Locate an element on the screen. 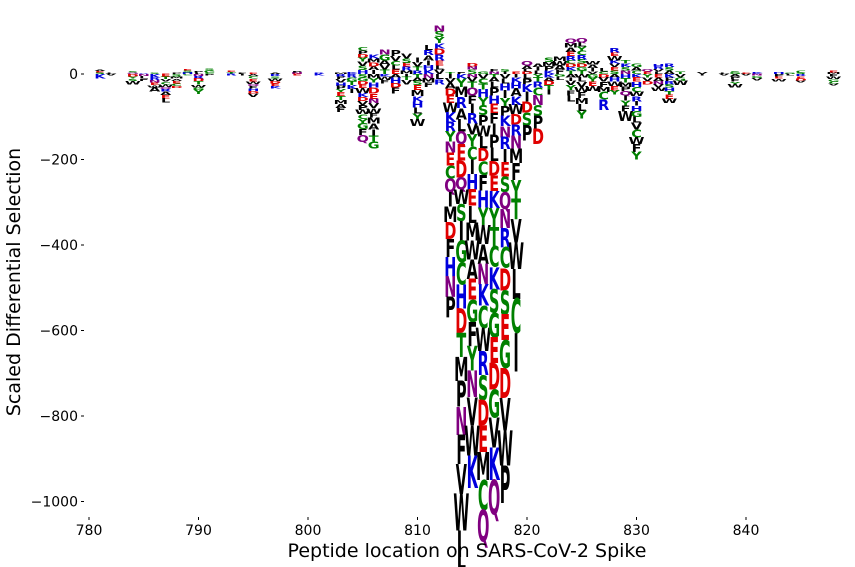 The height and width of the screenshot is (567, 855). y-tick-label: 0 is located at coordinates (73, 75).